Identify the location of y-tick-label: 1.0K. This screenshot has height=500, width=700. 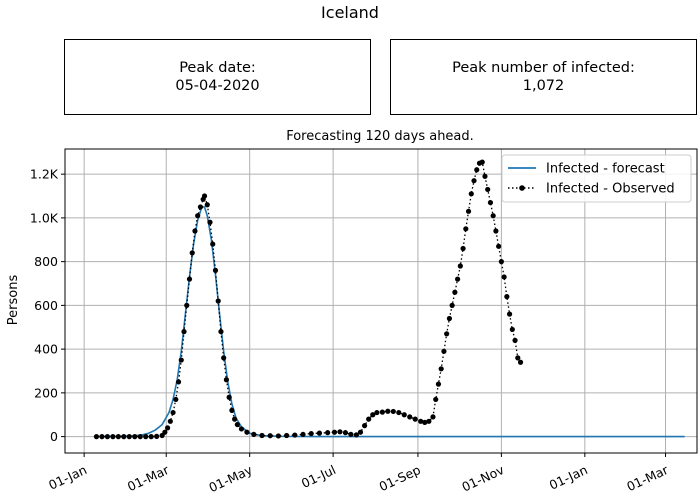
(44, 217).